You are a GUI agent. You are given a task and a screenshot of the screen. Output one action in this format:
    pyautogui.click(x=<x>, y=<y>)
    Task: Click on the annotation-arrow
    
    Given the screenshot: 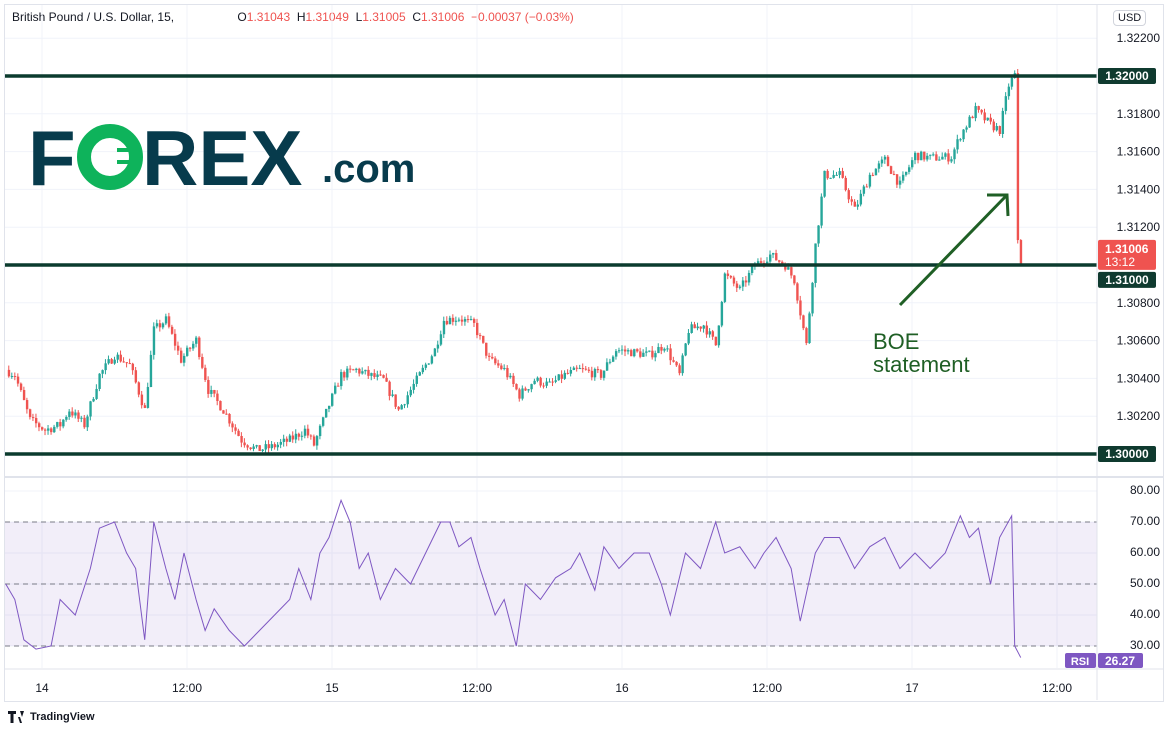 What is the action you would take?
    pyautogui.click(x=953, y=250)
    